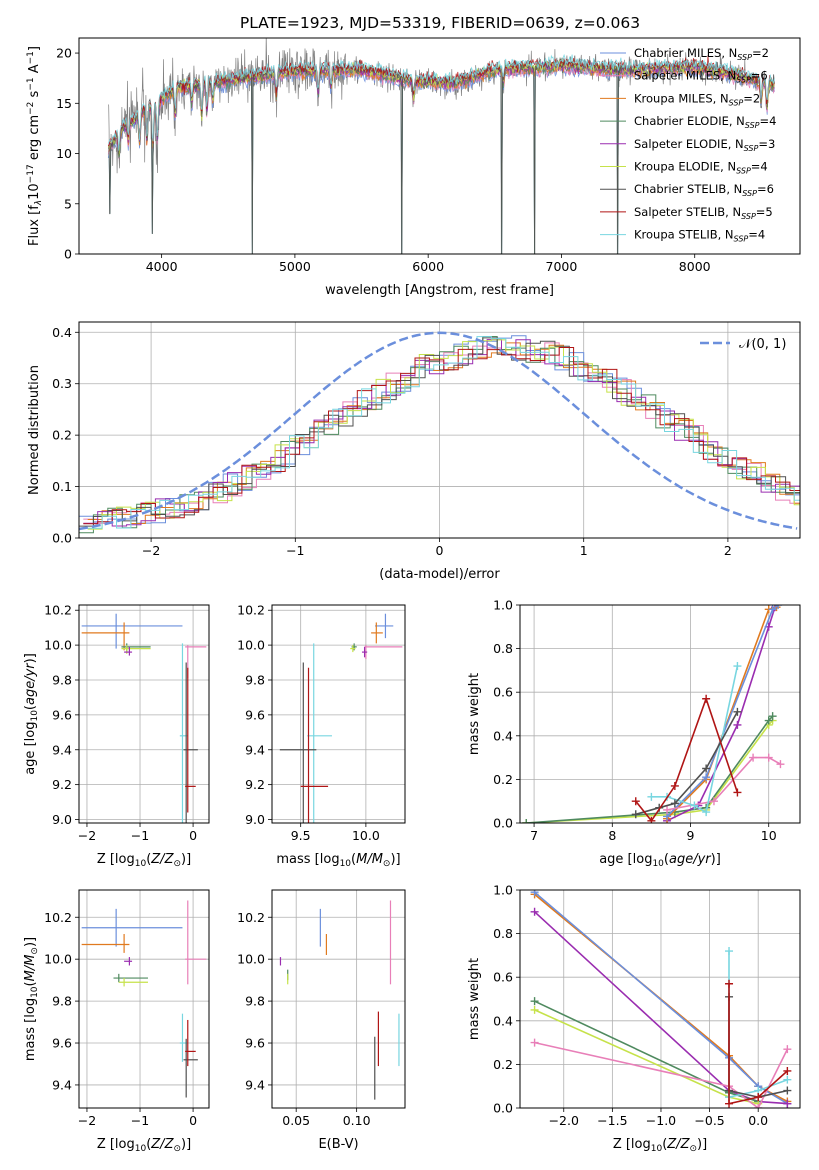 The image size is (819, 1170). I want to click on x-tick-label: 0.10, so click(357, 1120).